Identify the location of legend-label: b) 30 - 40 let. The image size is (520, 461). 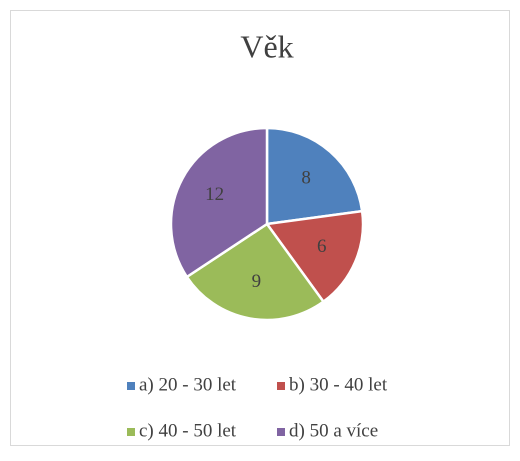
(338, 384).